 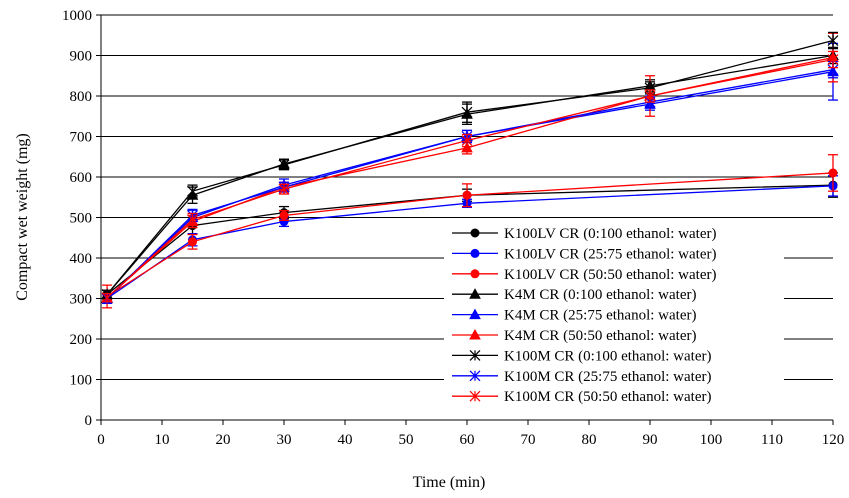 I want to click on legend-label: K100M CR (25:75 ethanol: water), so click(x=607, y=377).